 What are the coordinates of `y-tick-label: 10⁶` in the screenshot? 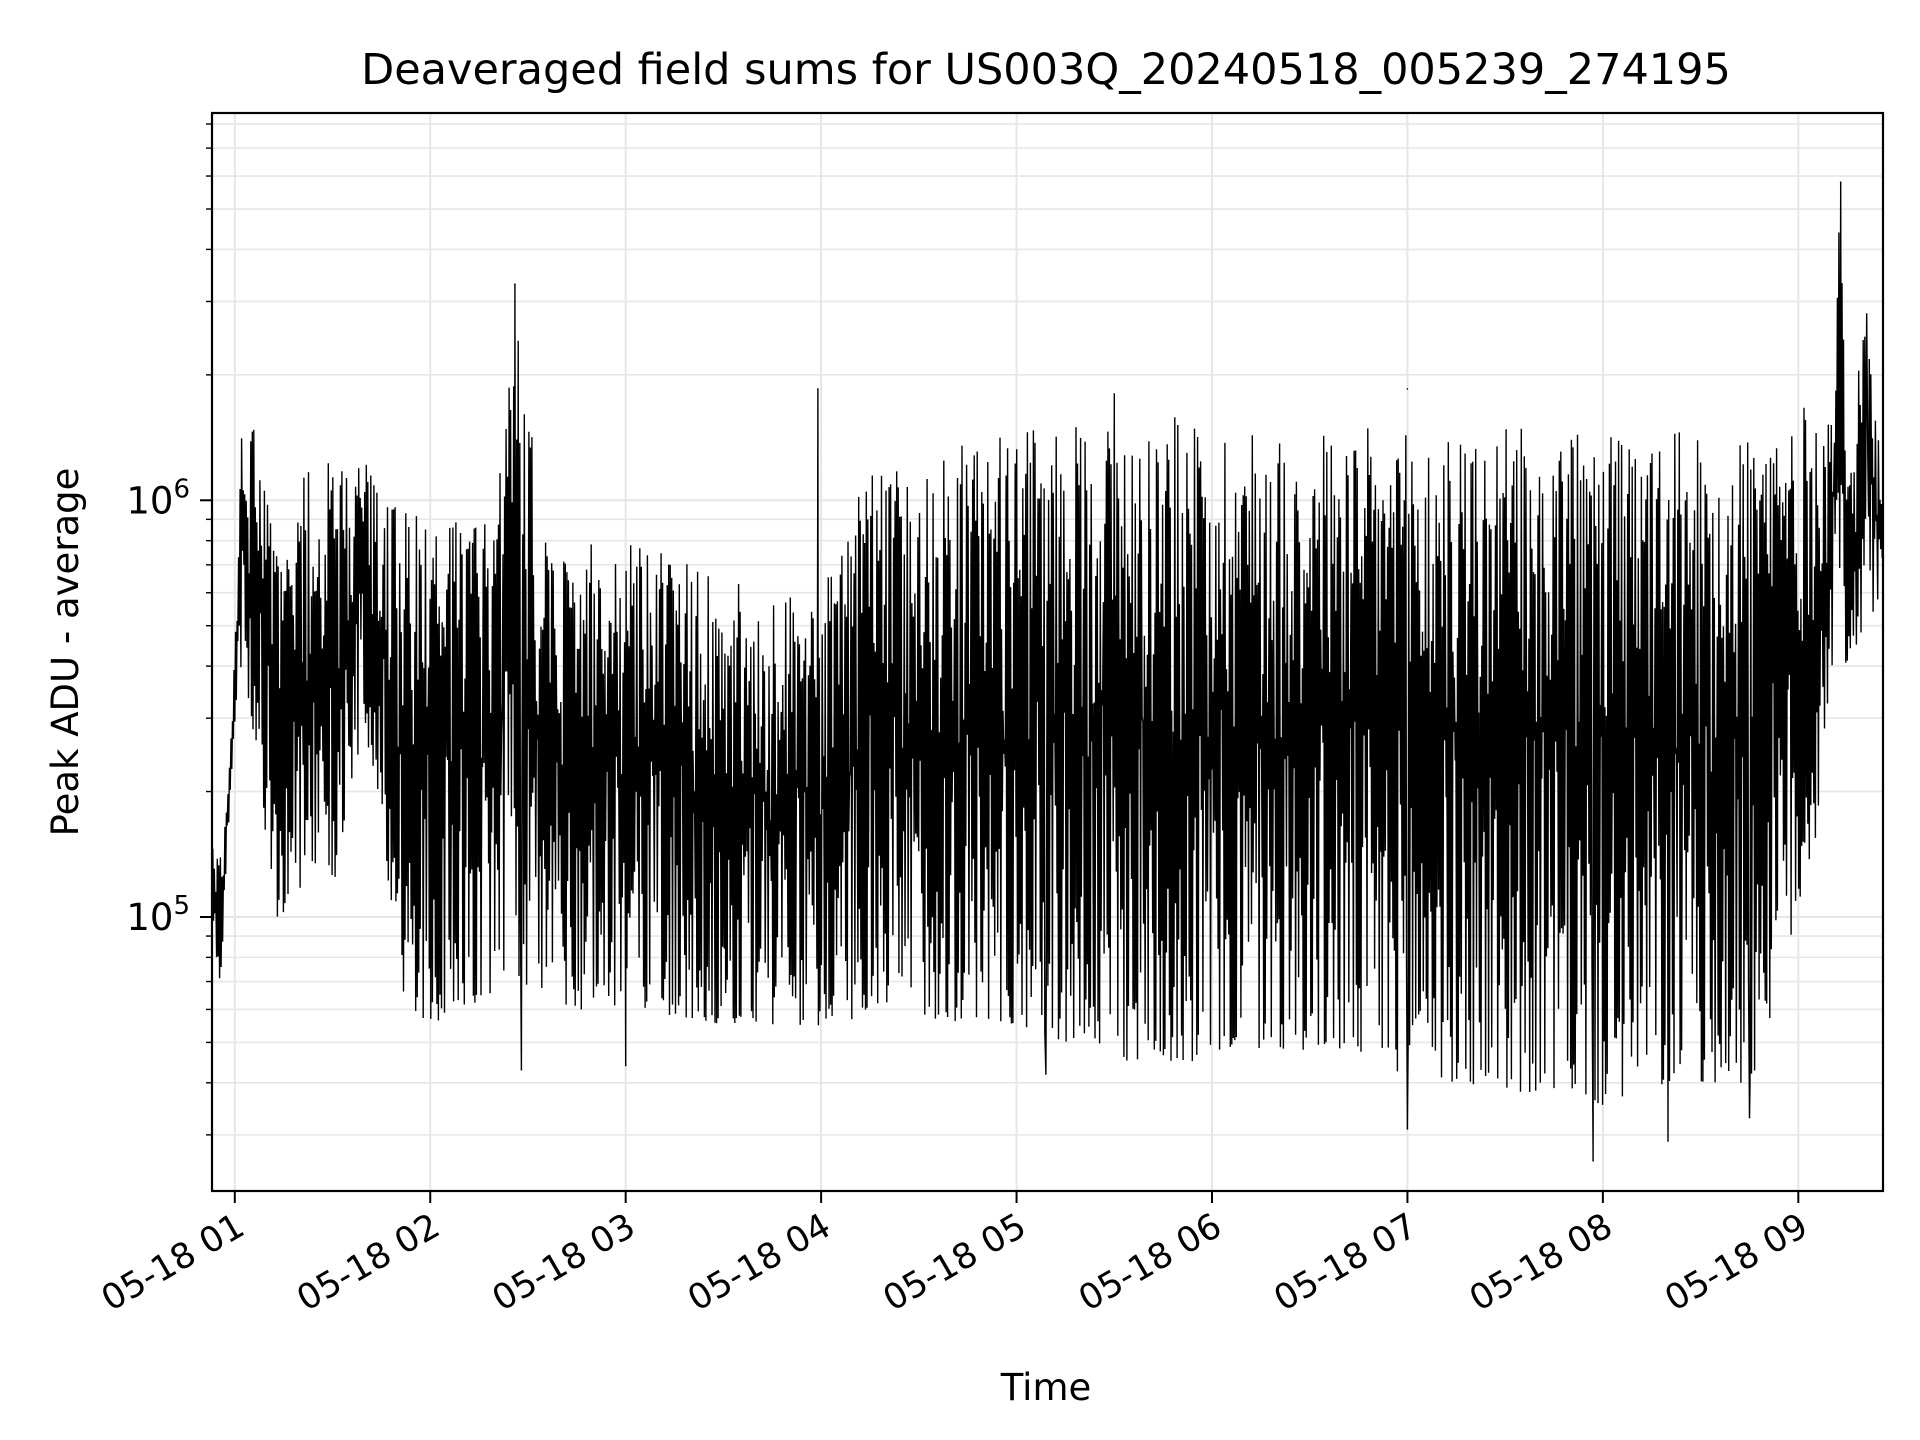 It's located at (158, 498).